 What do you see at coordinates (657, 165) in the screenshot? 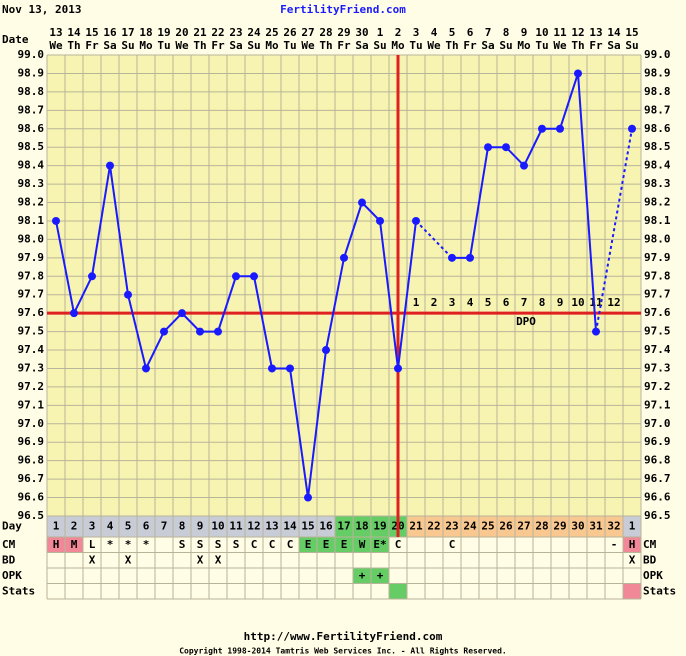
I see `y2-tick-label: 98.4` at bounding box center [657, 165].